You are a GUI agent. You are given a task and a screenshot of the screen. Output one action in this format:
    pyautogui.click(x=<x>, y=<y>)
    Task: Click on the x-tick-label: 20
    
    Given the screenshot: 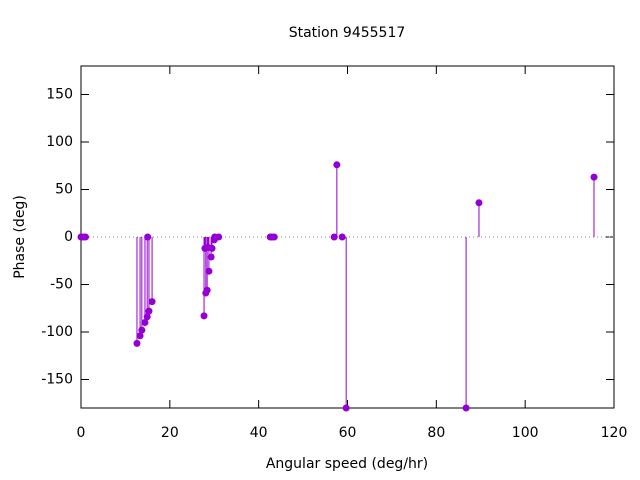 What is the action you would take?
    pyautogui.click(x=170, y=433)
    